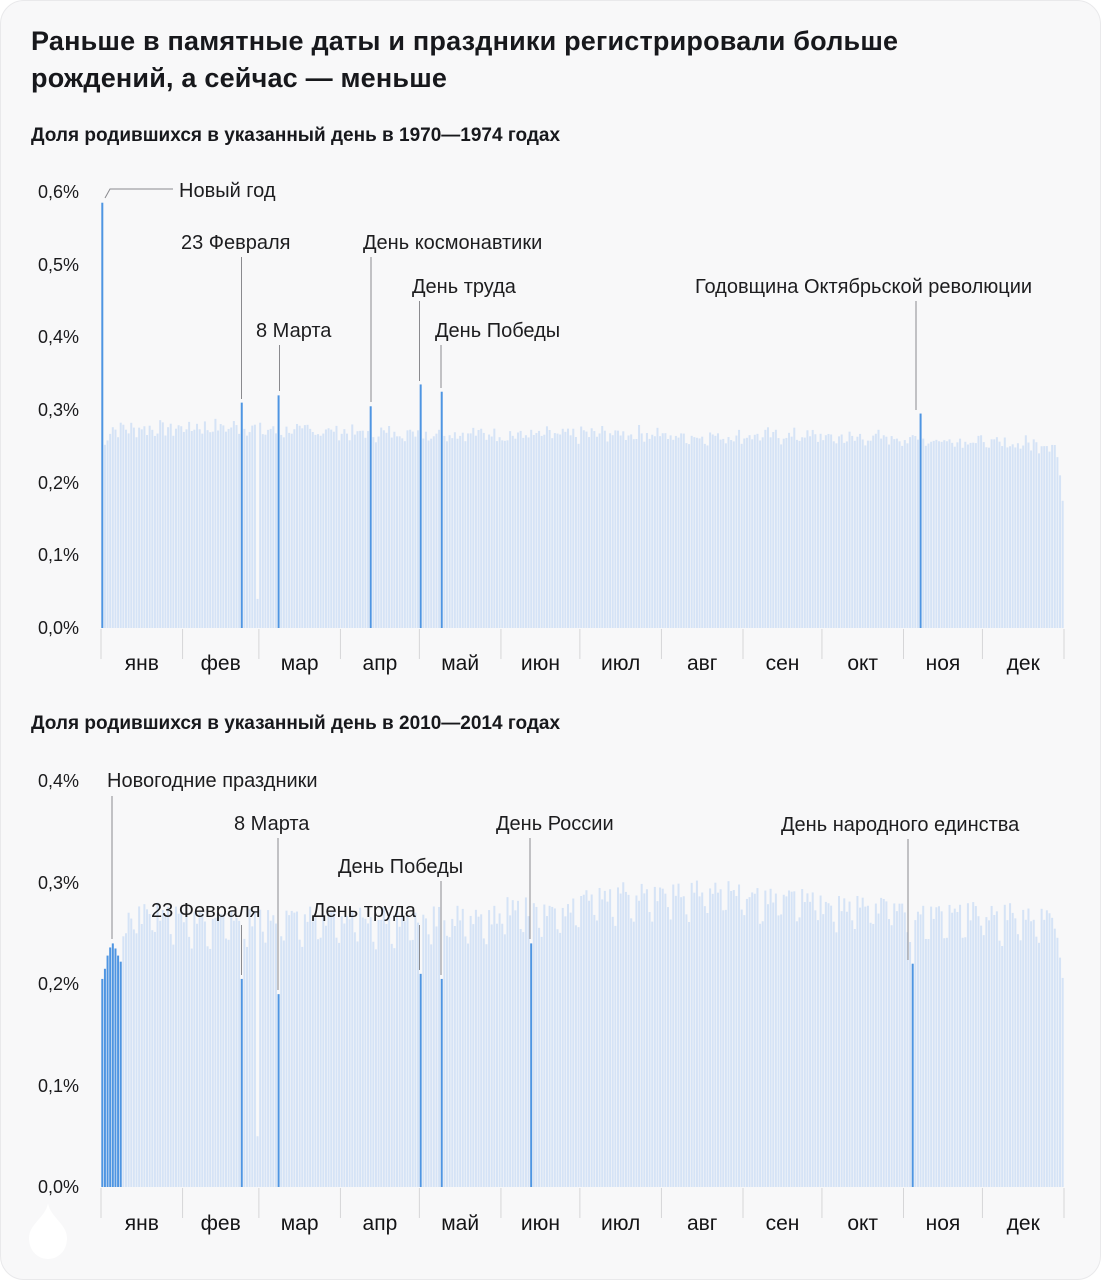 Image resolution: width=1101 pixels, height=1280 pixels. What do you see at coordinates (58, 482) in the screenshot?
I see `y-axis-label: 0,2%` at bounding box center [58, 482].